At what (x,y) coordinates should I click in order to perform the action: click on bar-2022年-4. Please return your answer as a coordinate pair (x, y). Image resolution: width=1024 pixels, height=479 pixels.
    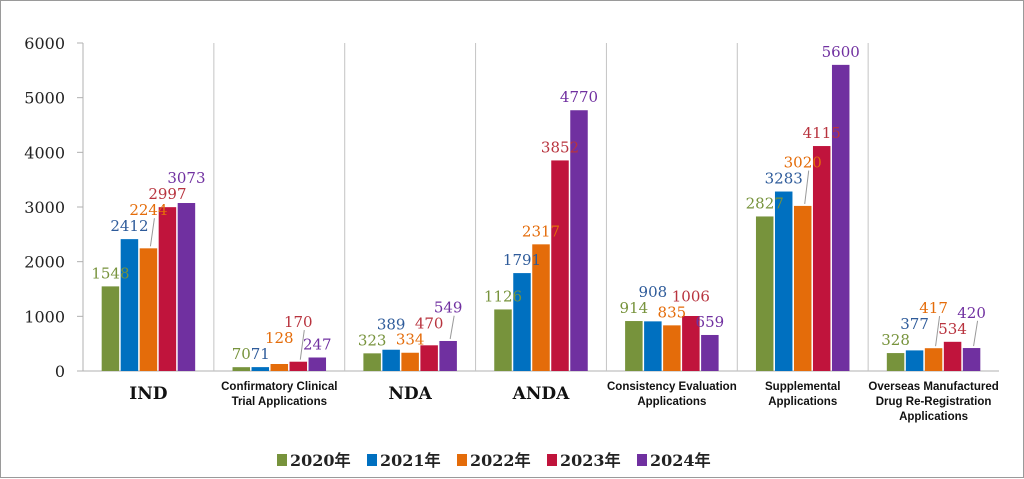
    Looking at the image, I should click on (672, 348).